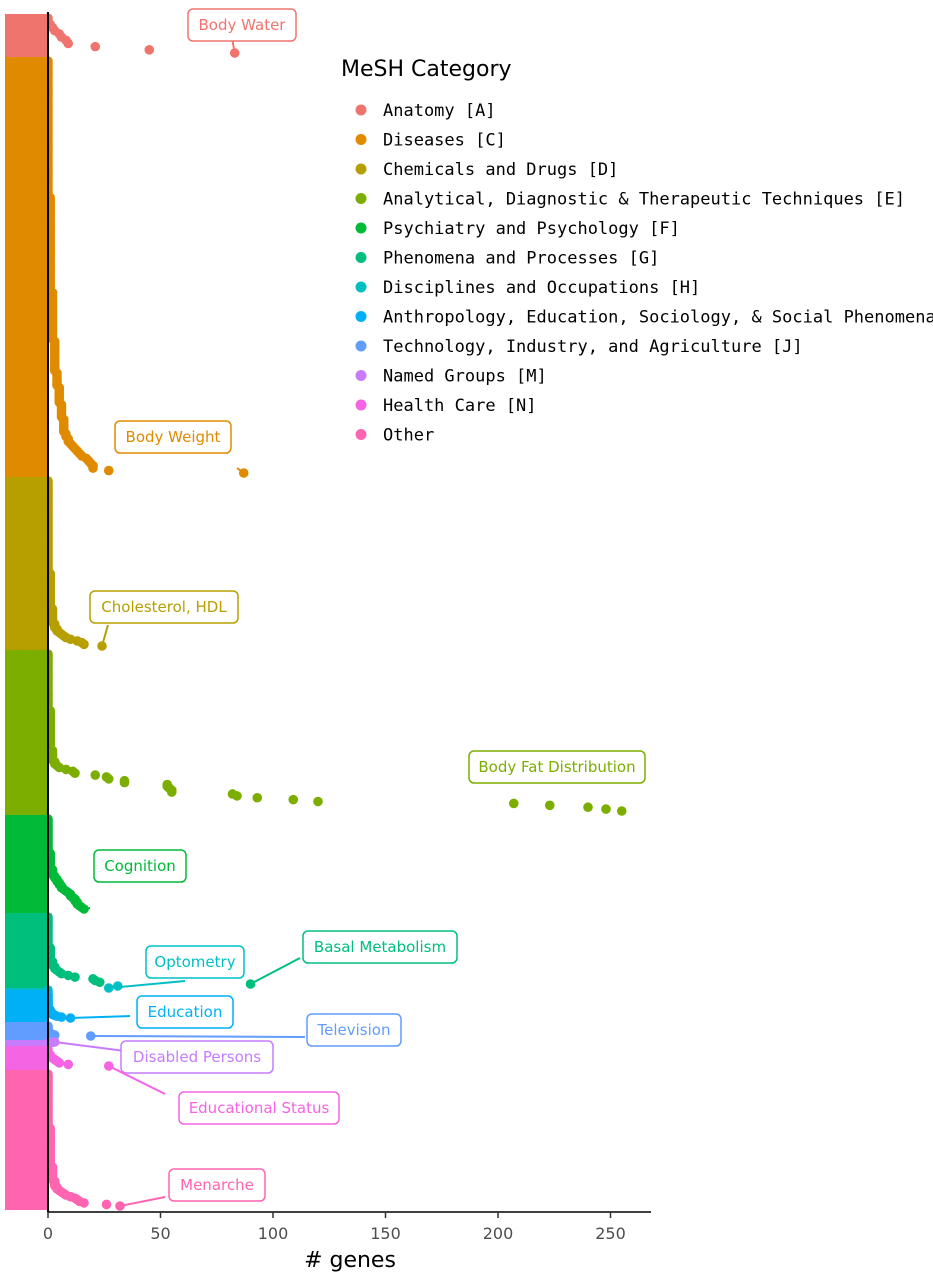 The height and width of the screenshot is (1280, 933). I want to click on legend-item-other: Other, so click(394, 436).